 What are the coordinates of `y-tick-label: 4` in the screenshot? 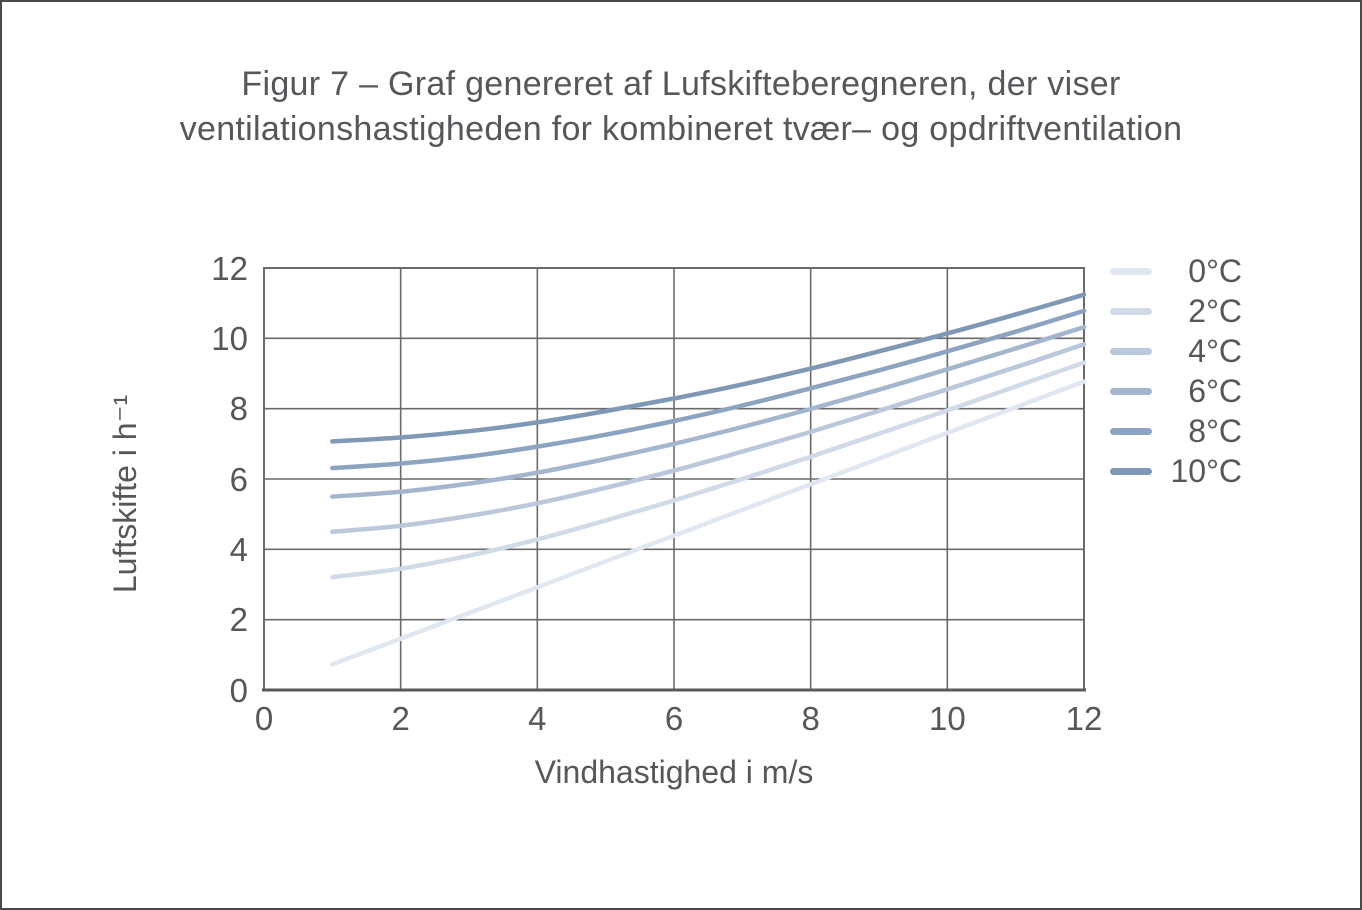 It's located at (238, 549).